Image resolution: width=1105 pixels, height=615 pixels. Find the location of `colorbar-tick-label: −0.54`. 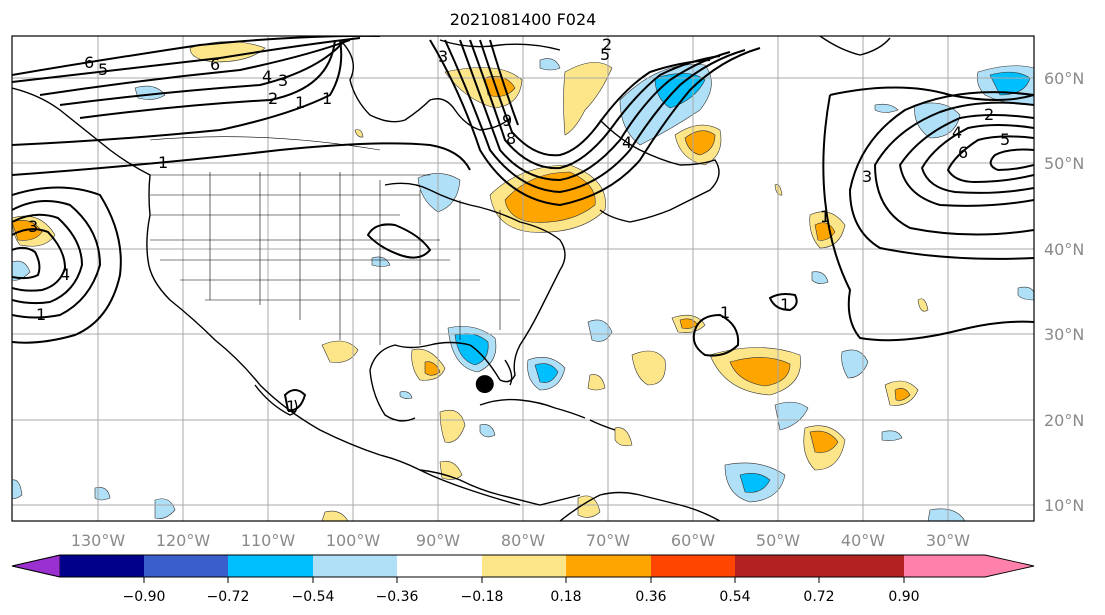

colorbar-tick-label: −0.54 is located at coordinates (313, 597).